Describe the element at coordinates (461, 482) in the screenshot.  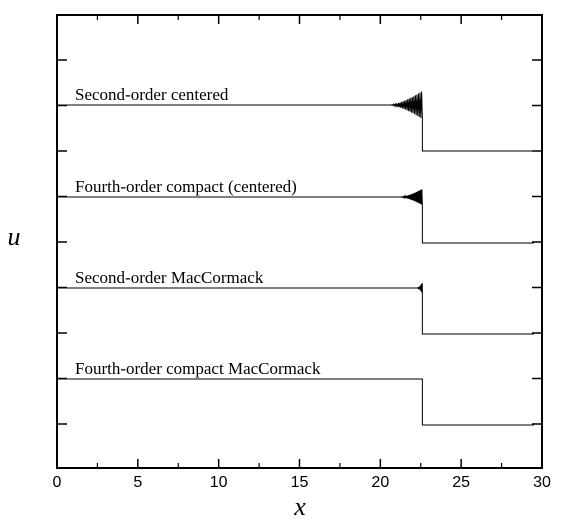
I see `x-tick-label: 25` at that location.